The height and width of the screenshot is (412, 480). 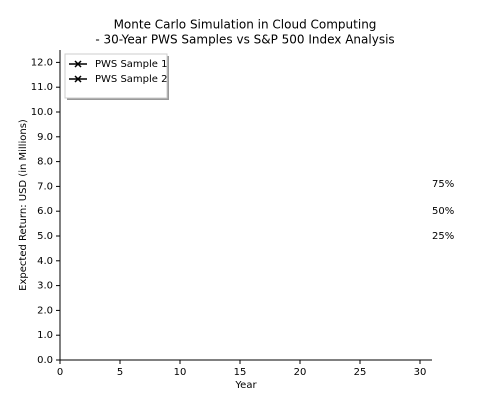 I want to click on y-tick-label: 7.0, so click(x=45, y=186).